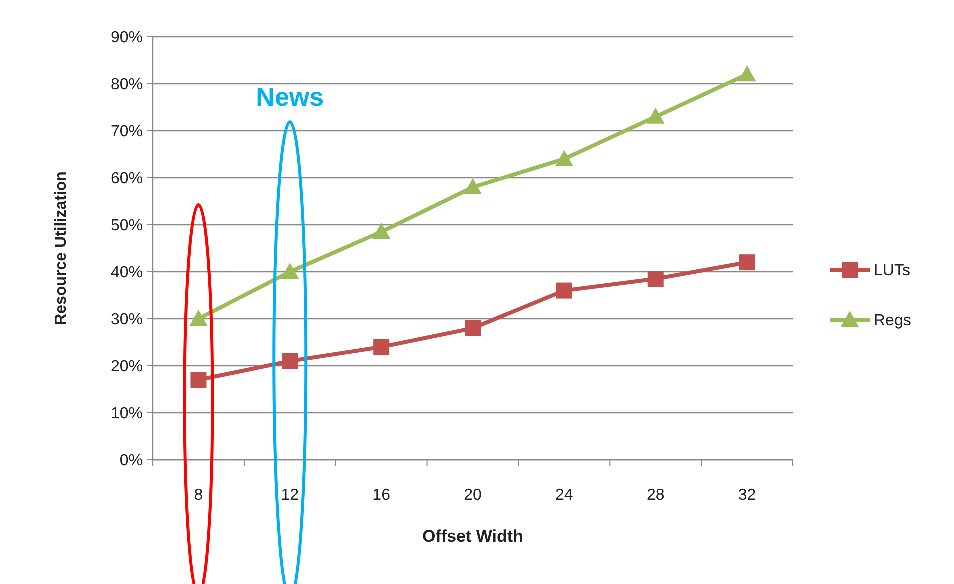  What do you see at coordinates (131, 461) in the screenshot?
I see `y-tick-label: 0%` at bounding box center [131, 461].